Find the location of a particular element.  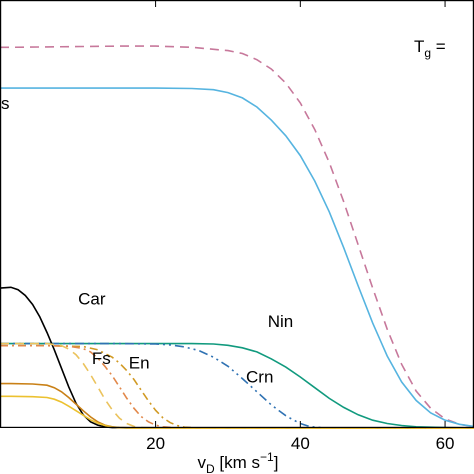

temperature-annotation: Tg = is located at coordinates (430, 48).